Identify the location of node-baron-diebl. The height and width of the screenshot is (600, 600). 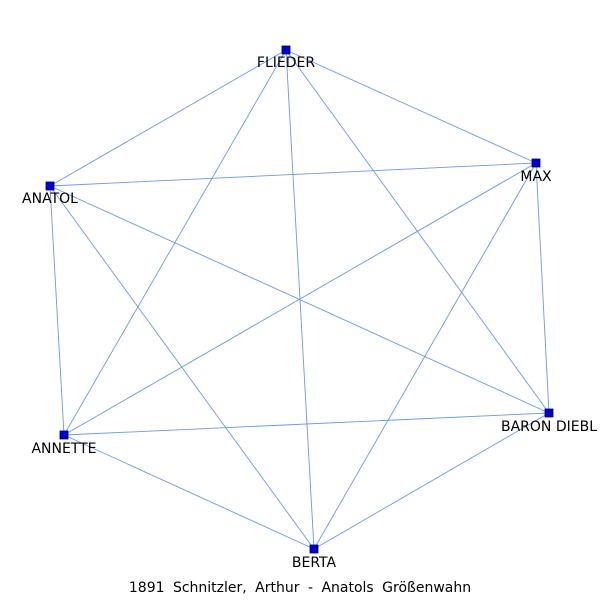
(549, 413).